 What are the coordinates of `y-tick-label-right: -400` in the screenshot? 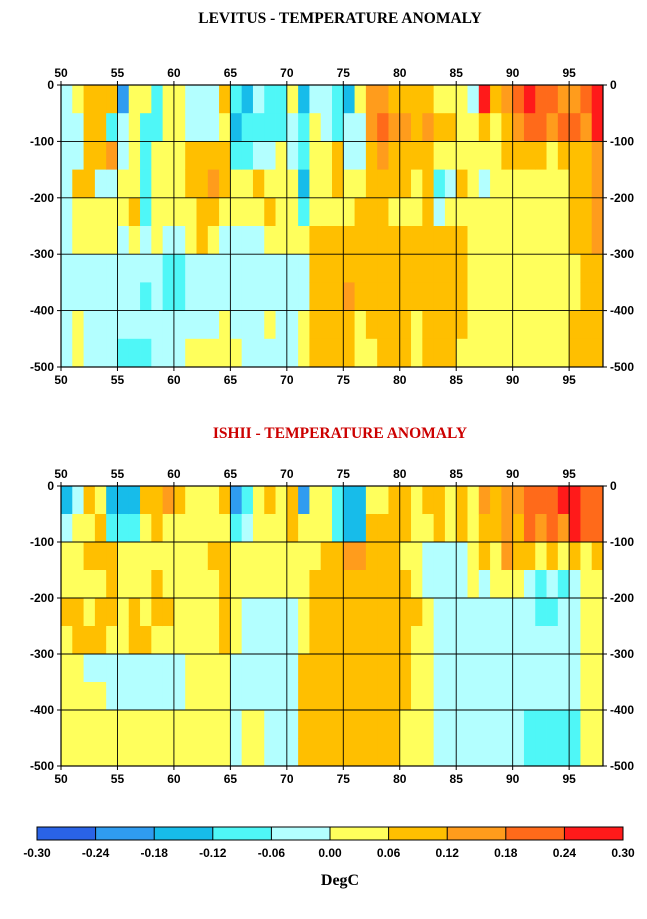 It's located at (622, 710).